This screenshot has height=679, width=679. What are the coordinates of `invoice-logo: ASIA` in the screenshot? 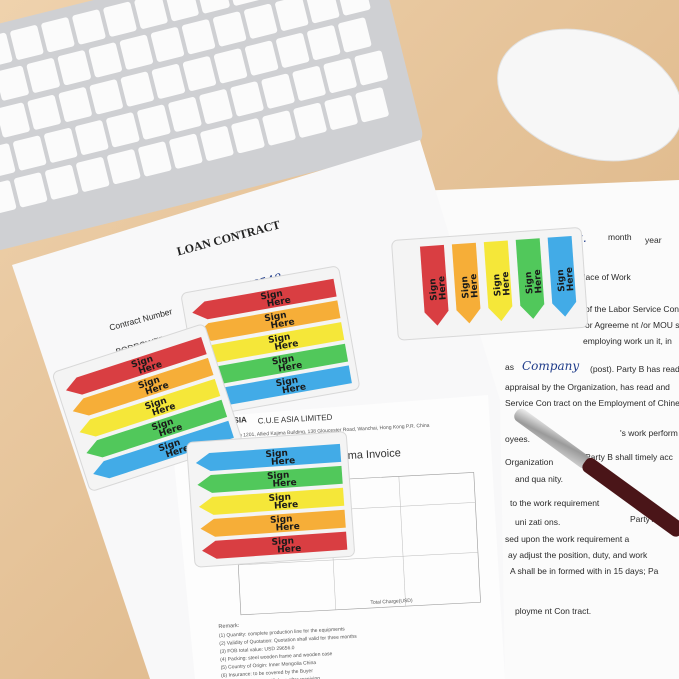 It's located at (237, 420).